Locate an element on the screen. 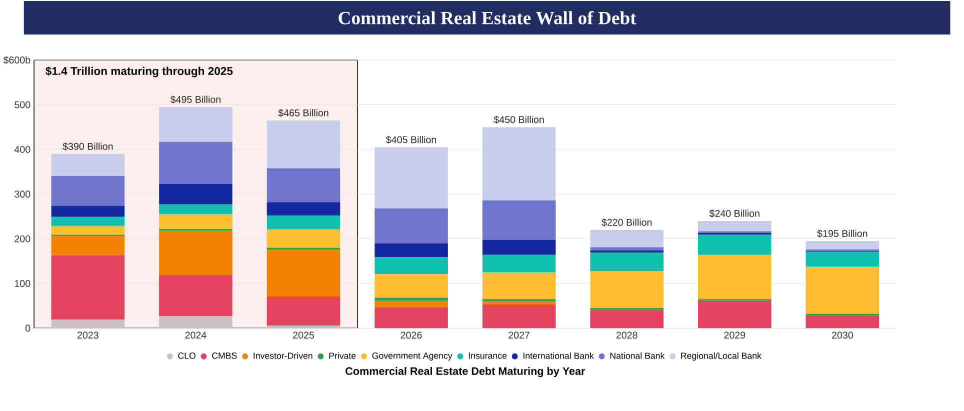  total-label: $390 Billion is located at coordinates (87, 146).